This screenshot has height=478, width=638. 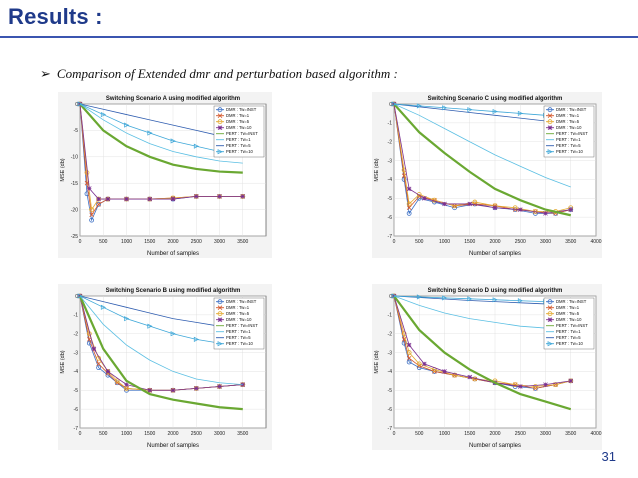 What do you see at coordinates (595, 434) in the screenshot?
I see `x-tick-label: 4000` at bounding box center [595, 434].